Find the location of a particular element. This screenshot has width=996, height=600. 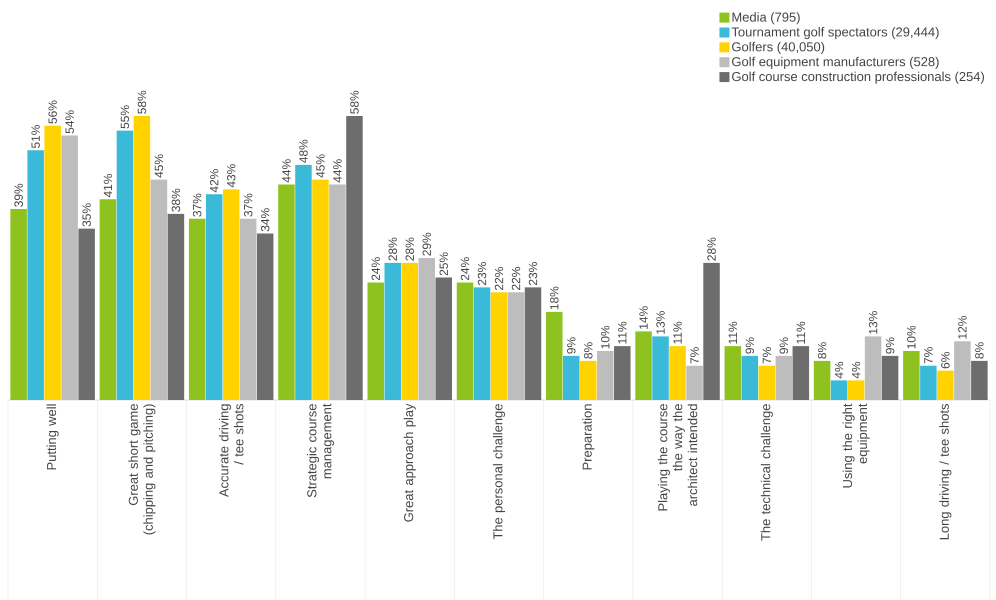

data-label: 43% is located at coordinates (231, 176).